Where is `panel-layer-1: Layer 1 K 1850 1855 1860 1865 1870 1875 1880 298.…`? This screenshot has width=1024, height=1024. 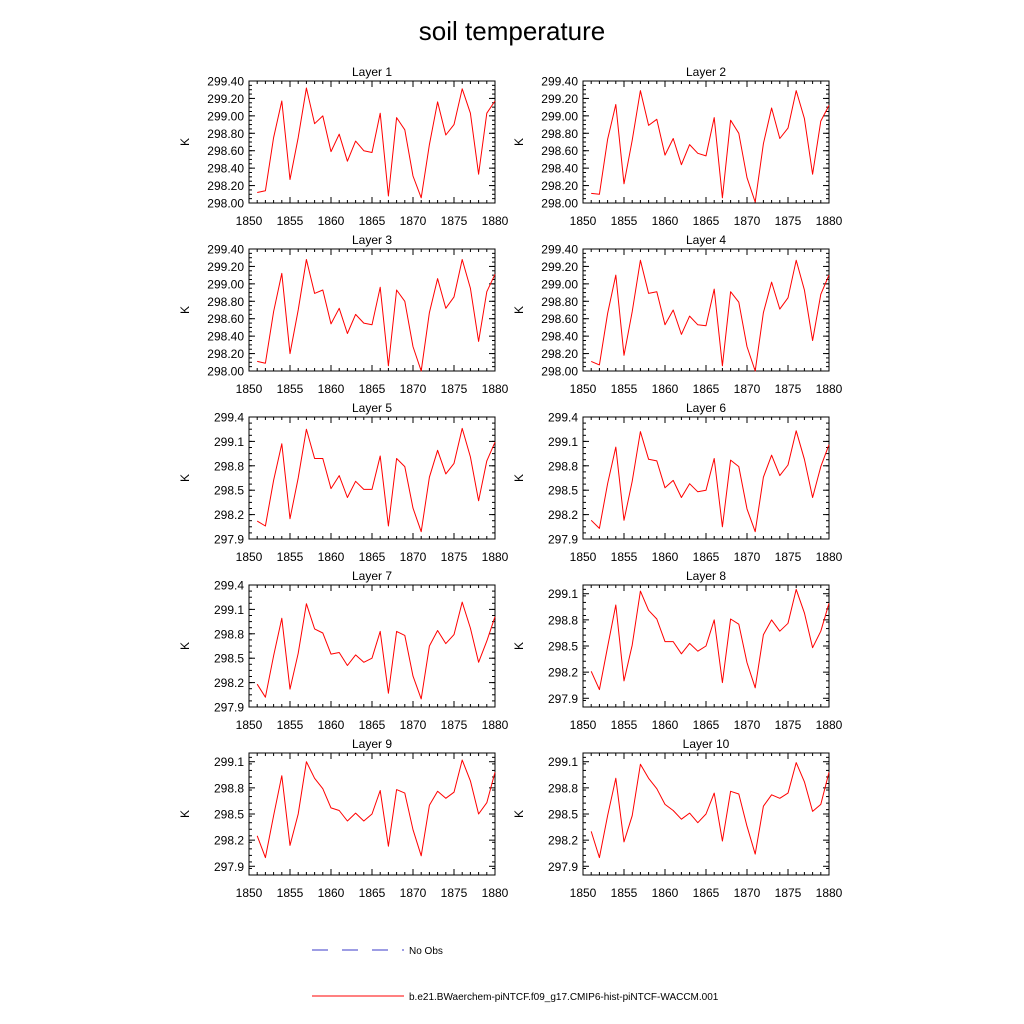
panel-layer-1: Layer 1 K 1850 1855 1860 1865 1870 1875 1880 298.… is located at coordinates (343, 146).